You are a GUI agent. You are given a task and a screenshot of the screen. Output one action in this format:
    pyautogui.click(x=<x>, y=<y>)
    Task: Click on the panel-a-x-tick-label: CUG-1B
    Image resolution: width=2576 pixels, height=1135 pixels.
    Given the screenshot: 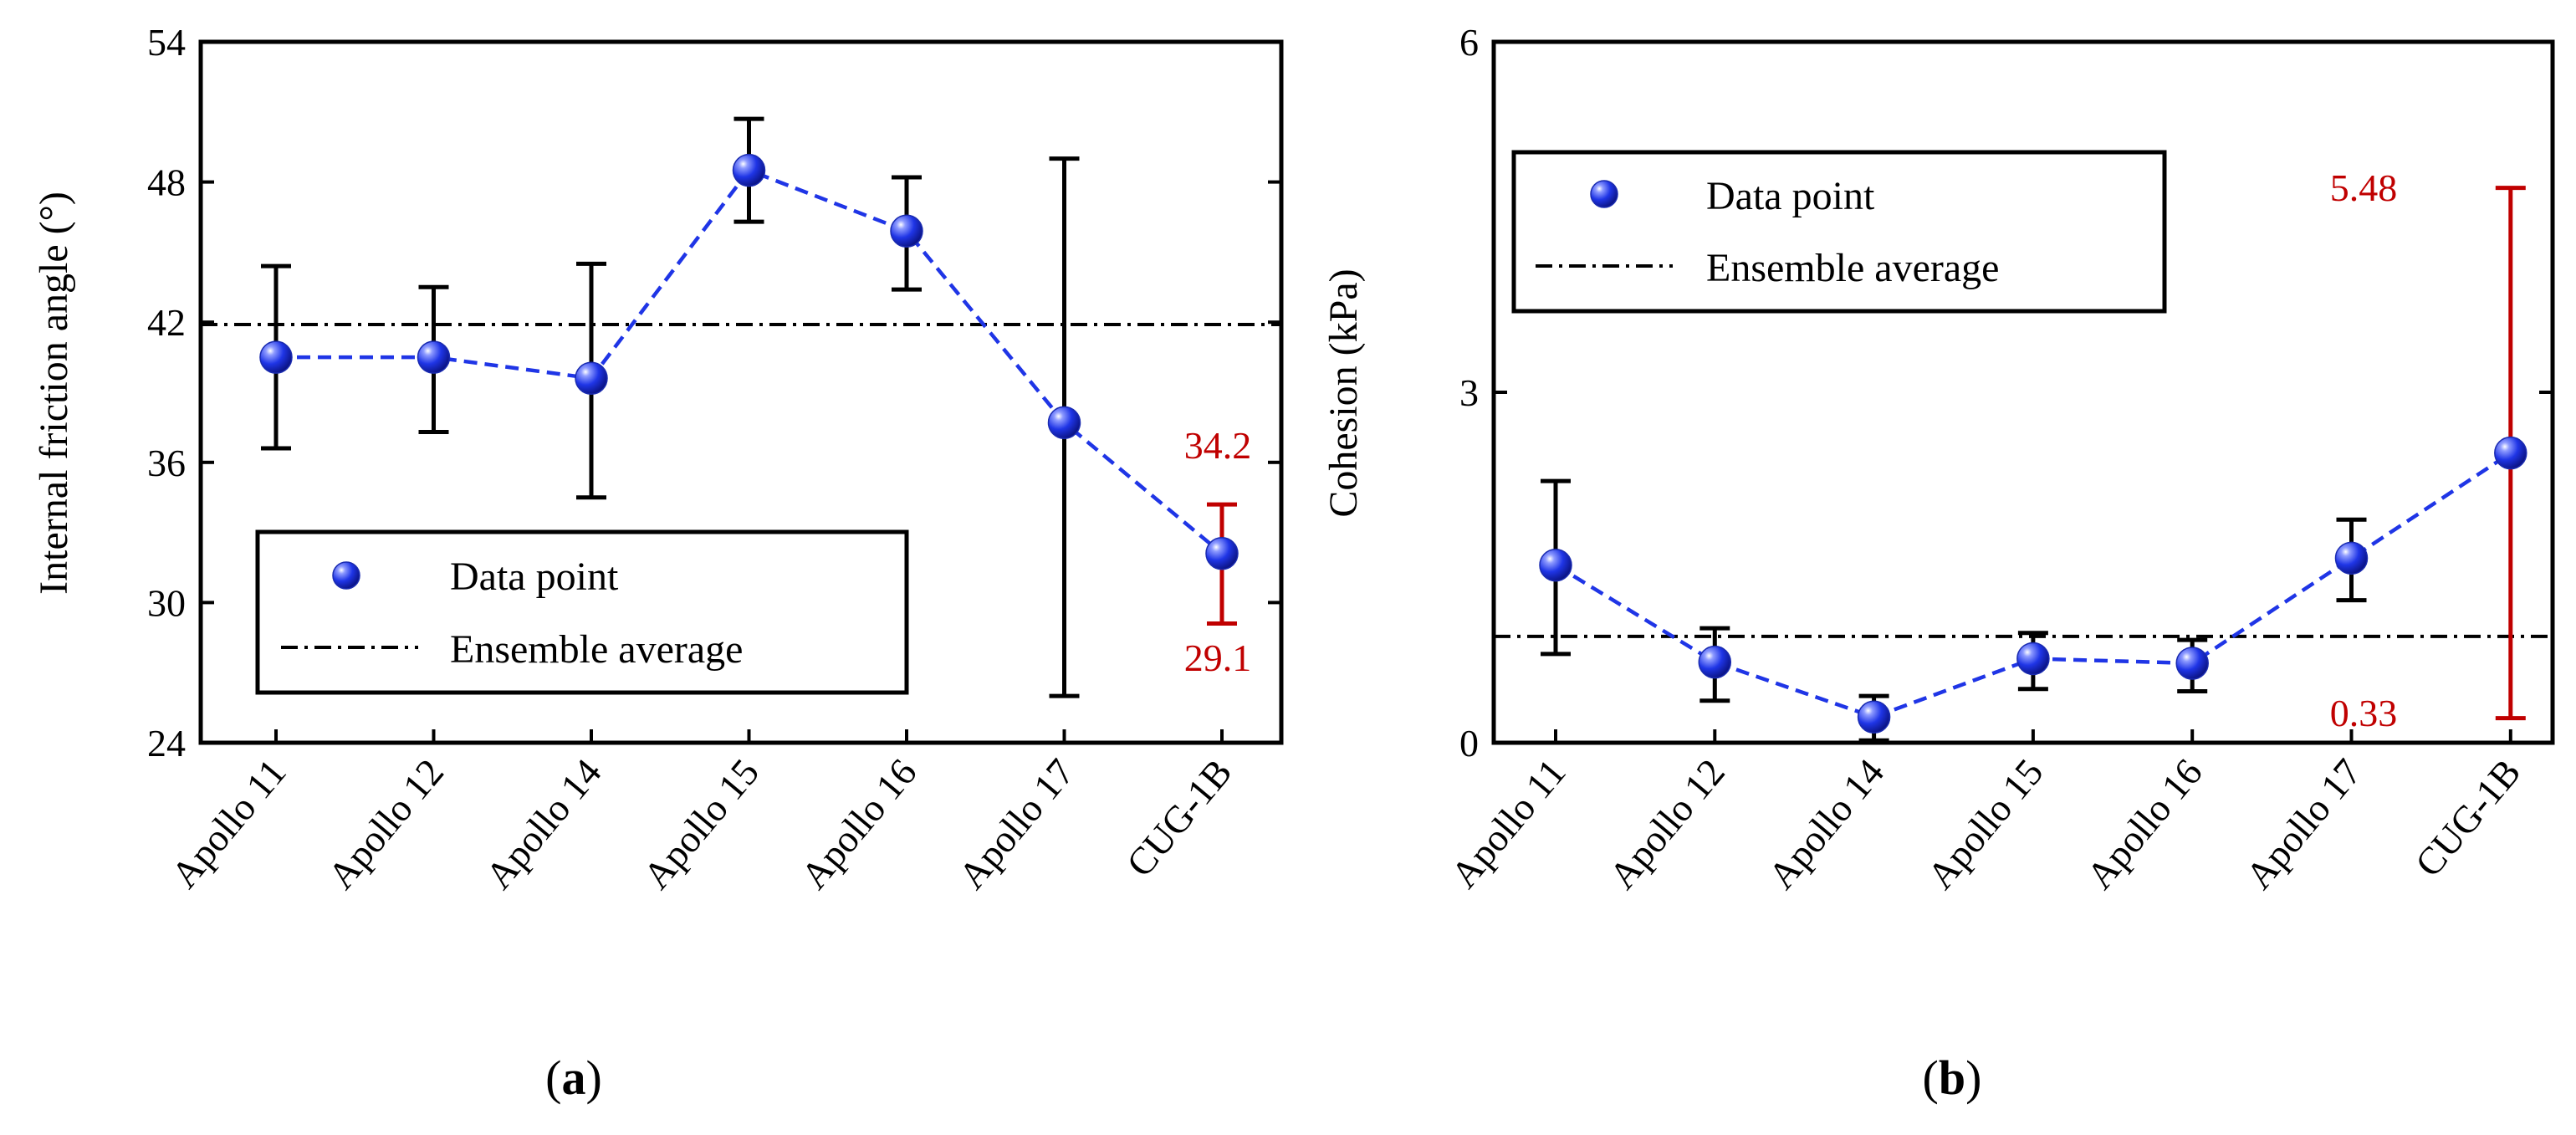 What is the action you would take?
    pyautogui.click(x=1179, y=818)
    